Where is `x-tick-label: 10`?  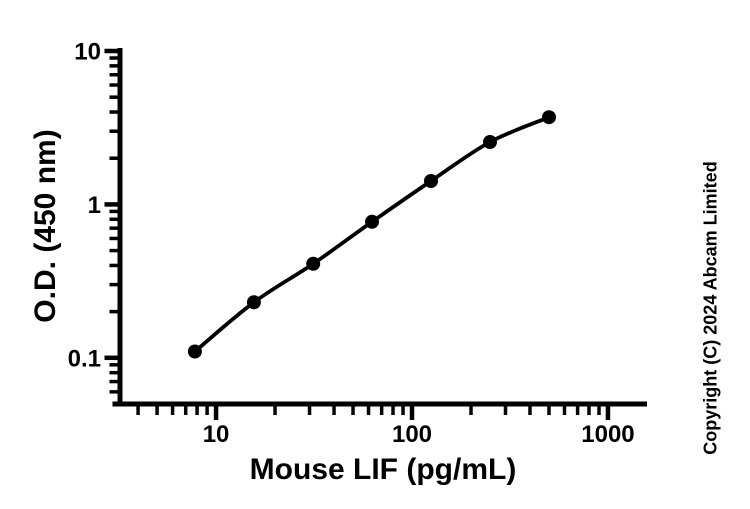 x-tick-label: 10 is located at coordinates (216, 434).